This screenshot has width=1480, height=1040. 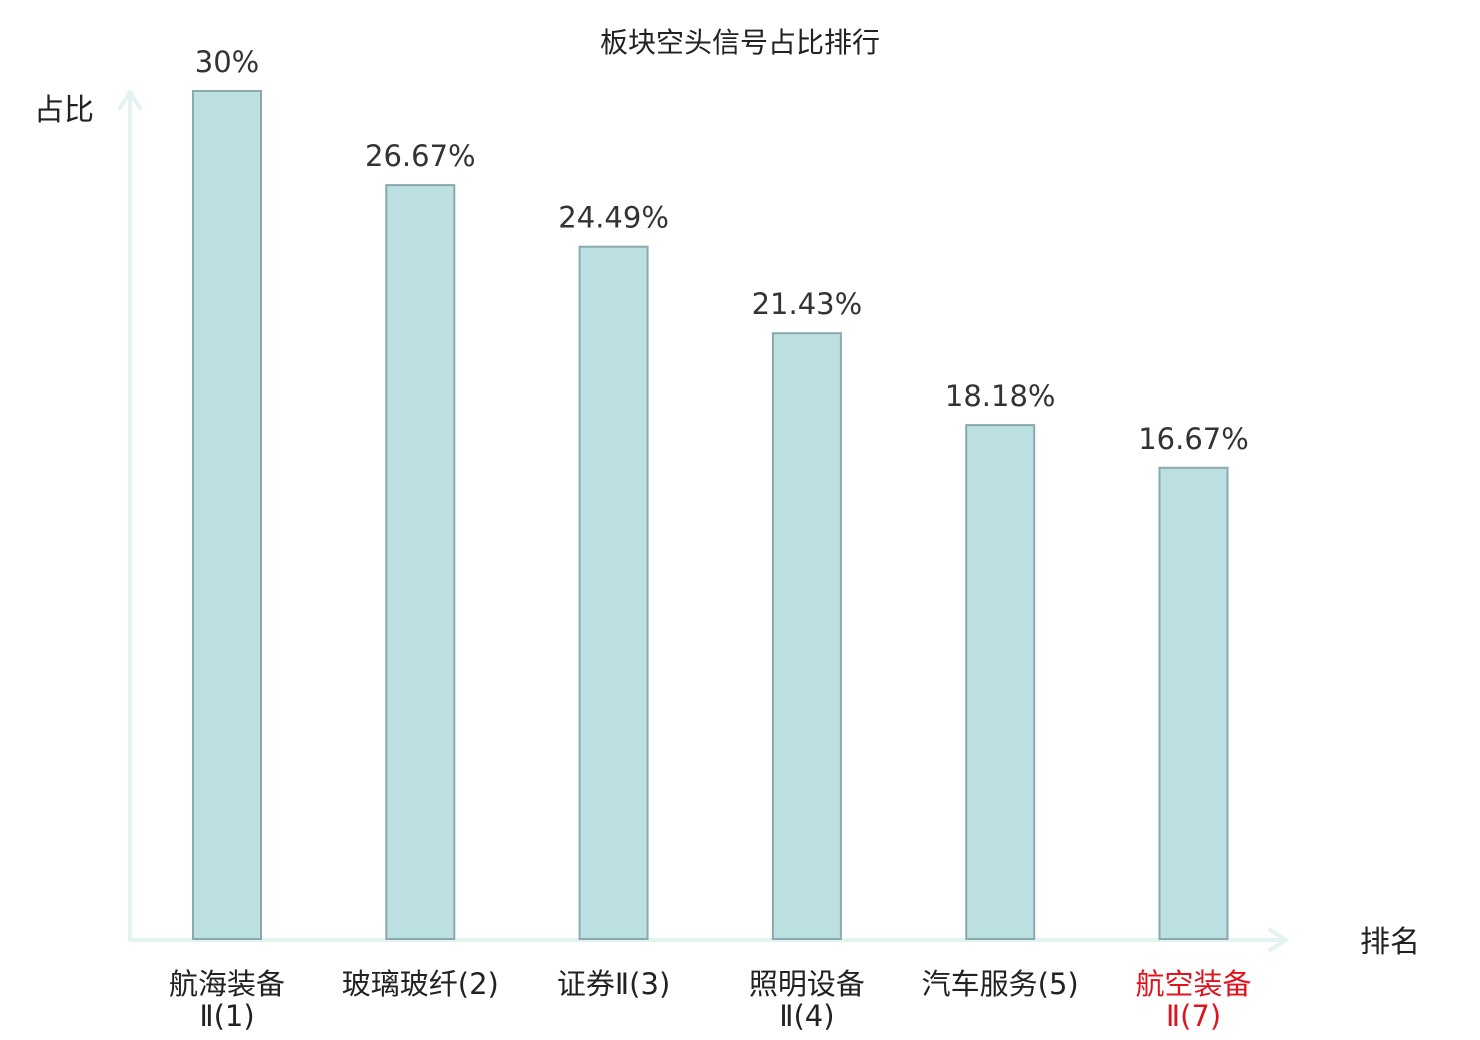 I want to click on category-label-line: 玻璃玻纤(2), so click(x=420, y=984).